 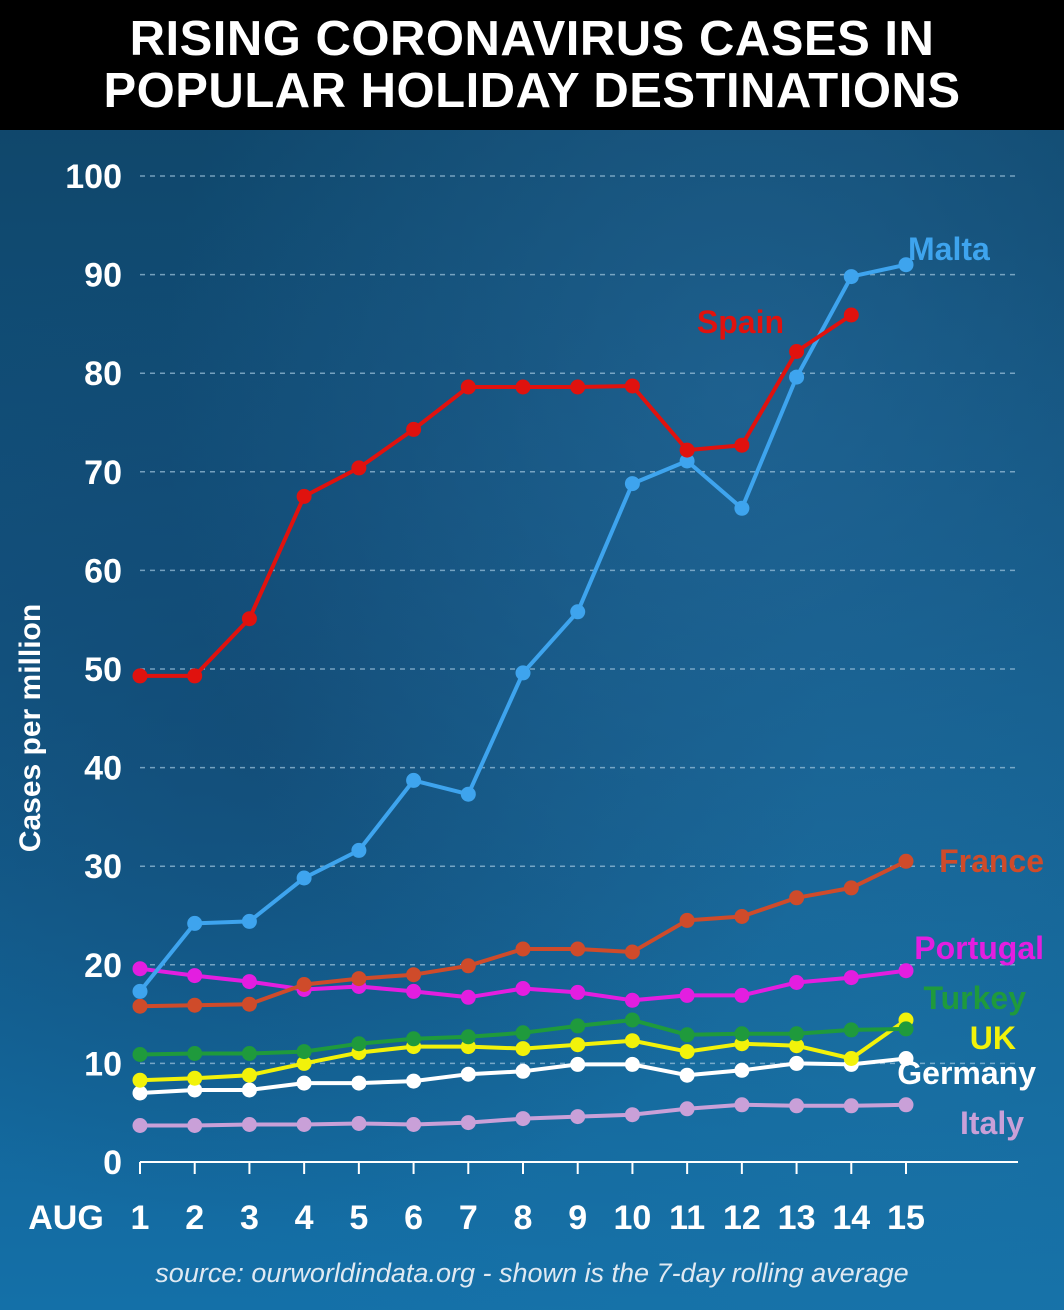 What do you see at coordinates (532, 39) in the screenshot?
I see `chart-title-line-1: RISING CORONAVIRUS CASES IN` at bounding box center [532, 39].